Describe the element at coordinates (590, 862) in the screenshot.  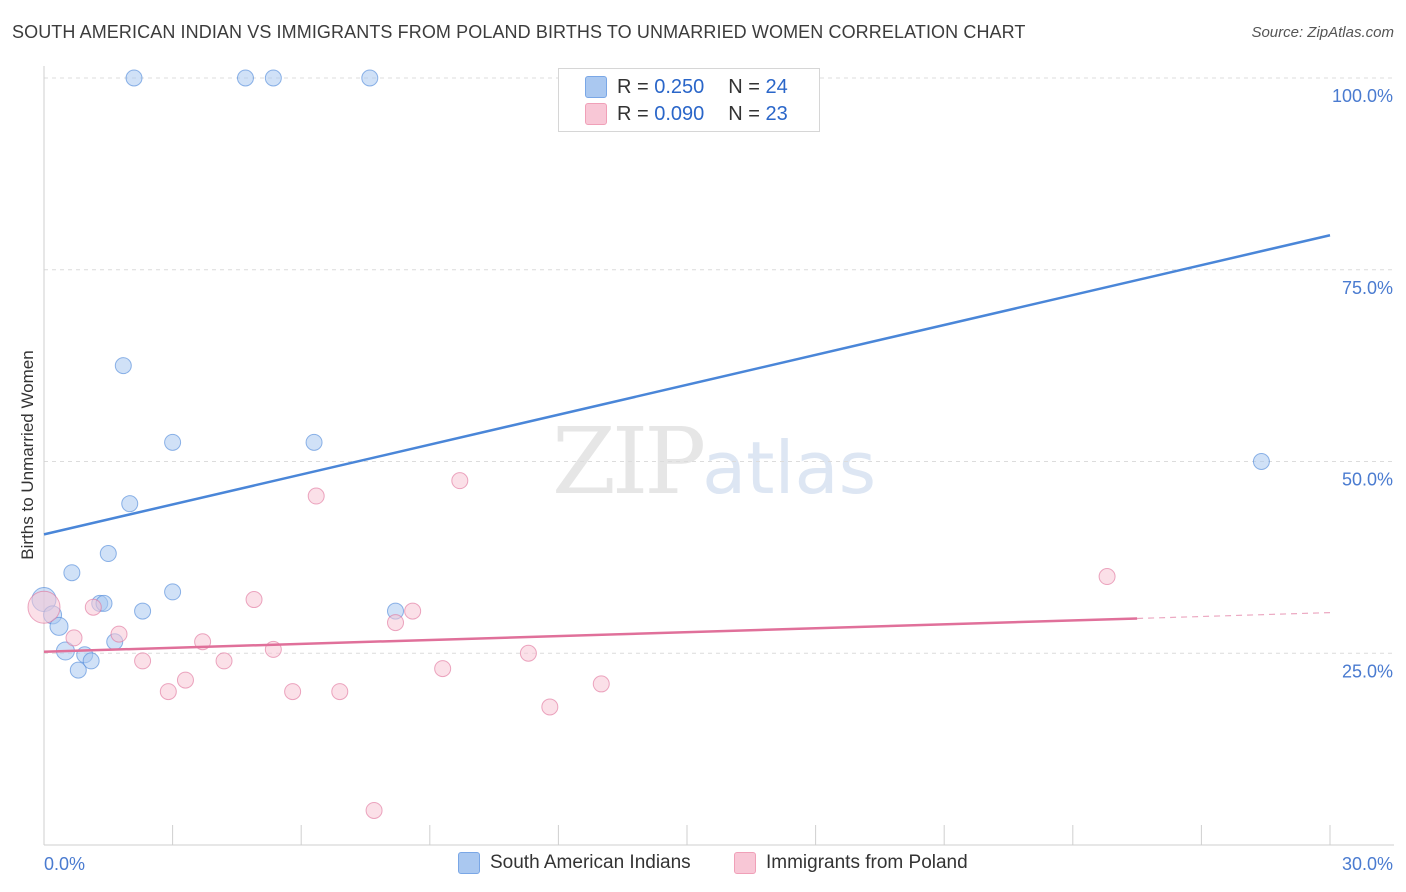
I see `legend-label: South American Indians` at that location.